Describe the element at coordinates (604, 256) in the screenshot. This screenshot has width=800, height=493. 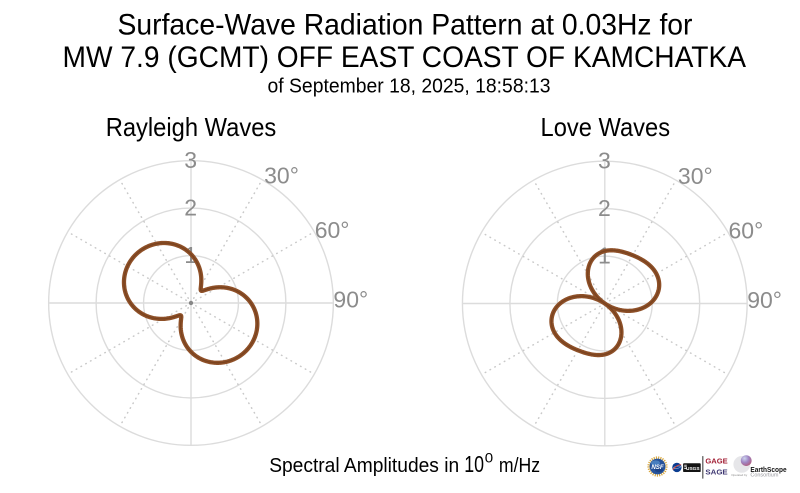
I see `svg-text: 1` at that location.